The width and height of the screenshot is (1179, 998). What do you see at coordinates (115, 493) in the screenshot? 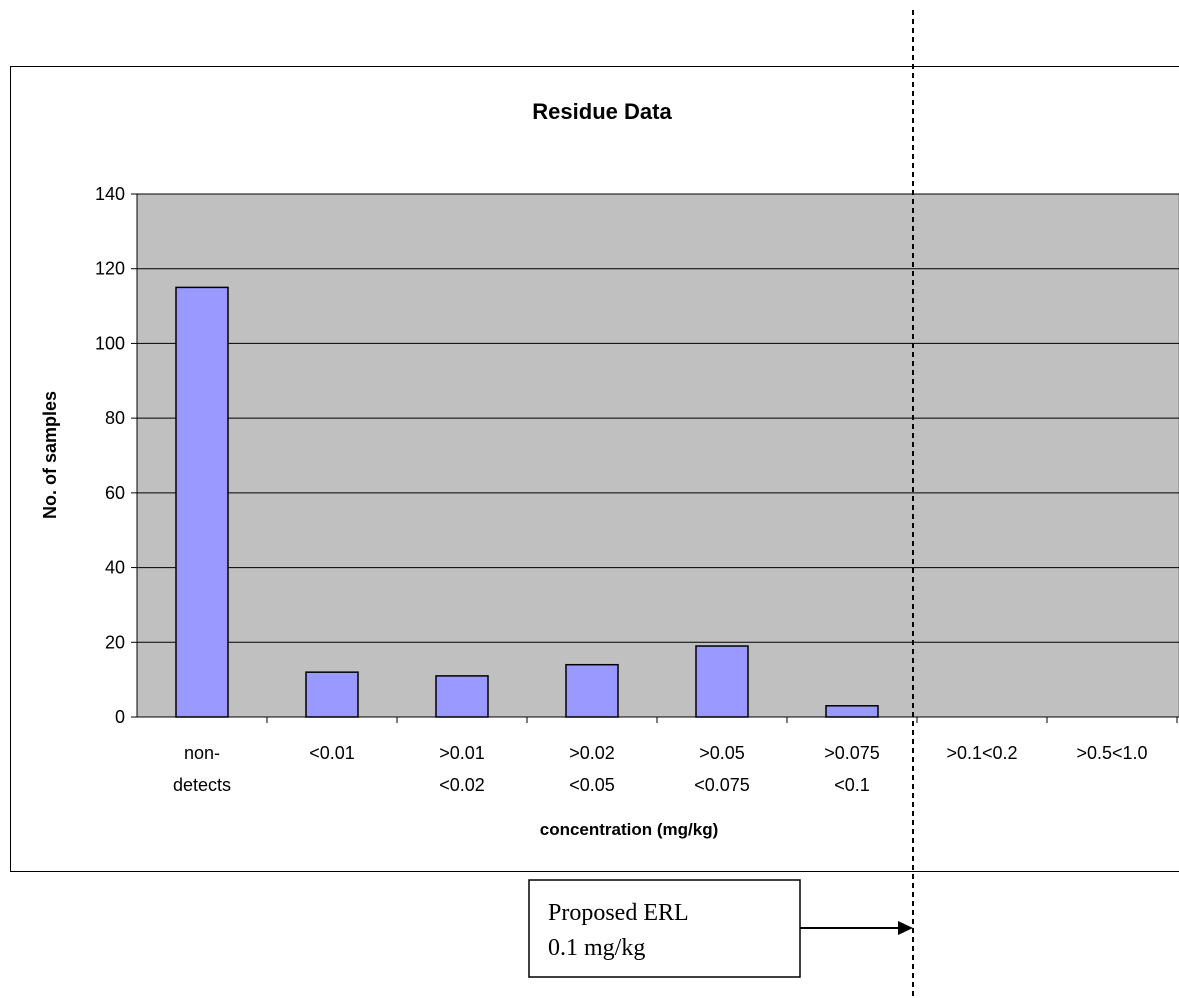
I see `y-tick-label: 60` at bounding box center [115, 493].